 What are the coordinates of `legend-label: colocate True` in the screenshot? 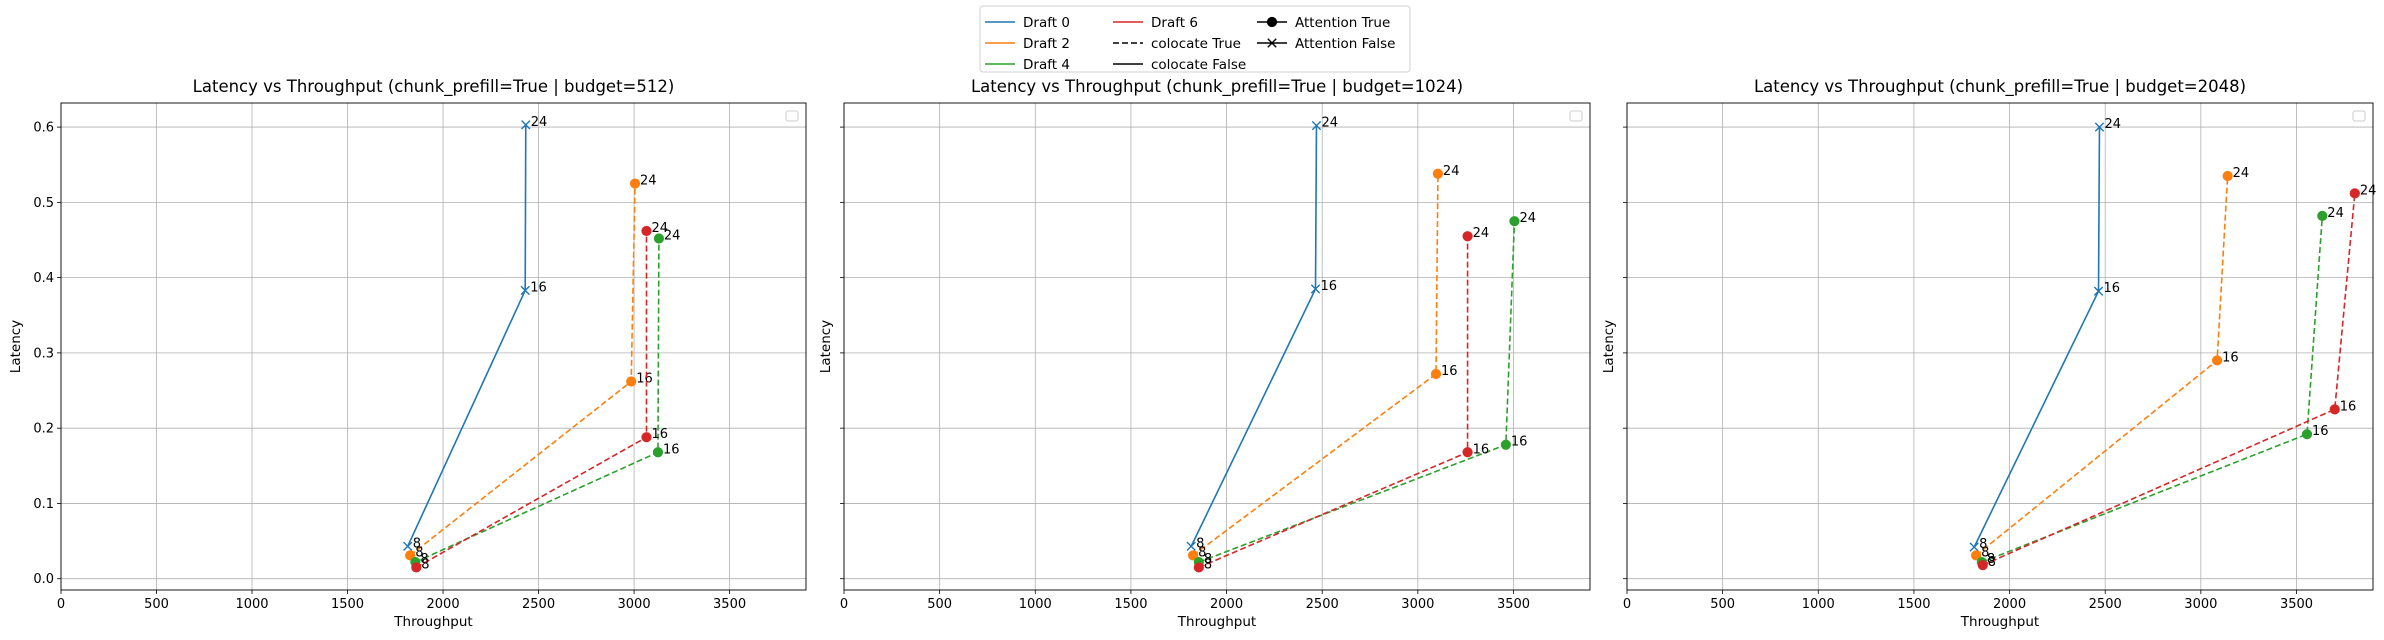 It's located at (1196, 44).